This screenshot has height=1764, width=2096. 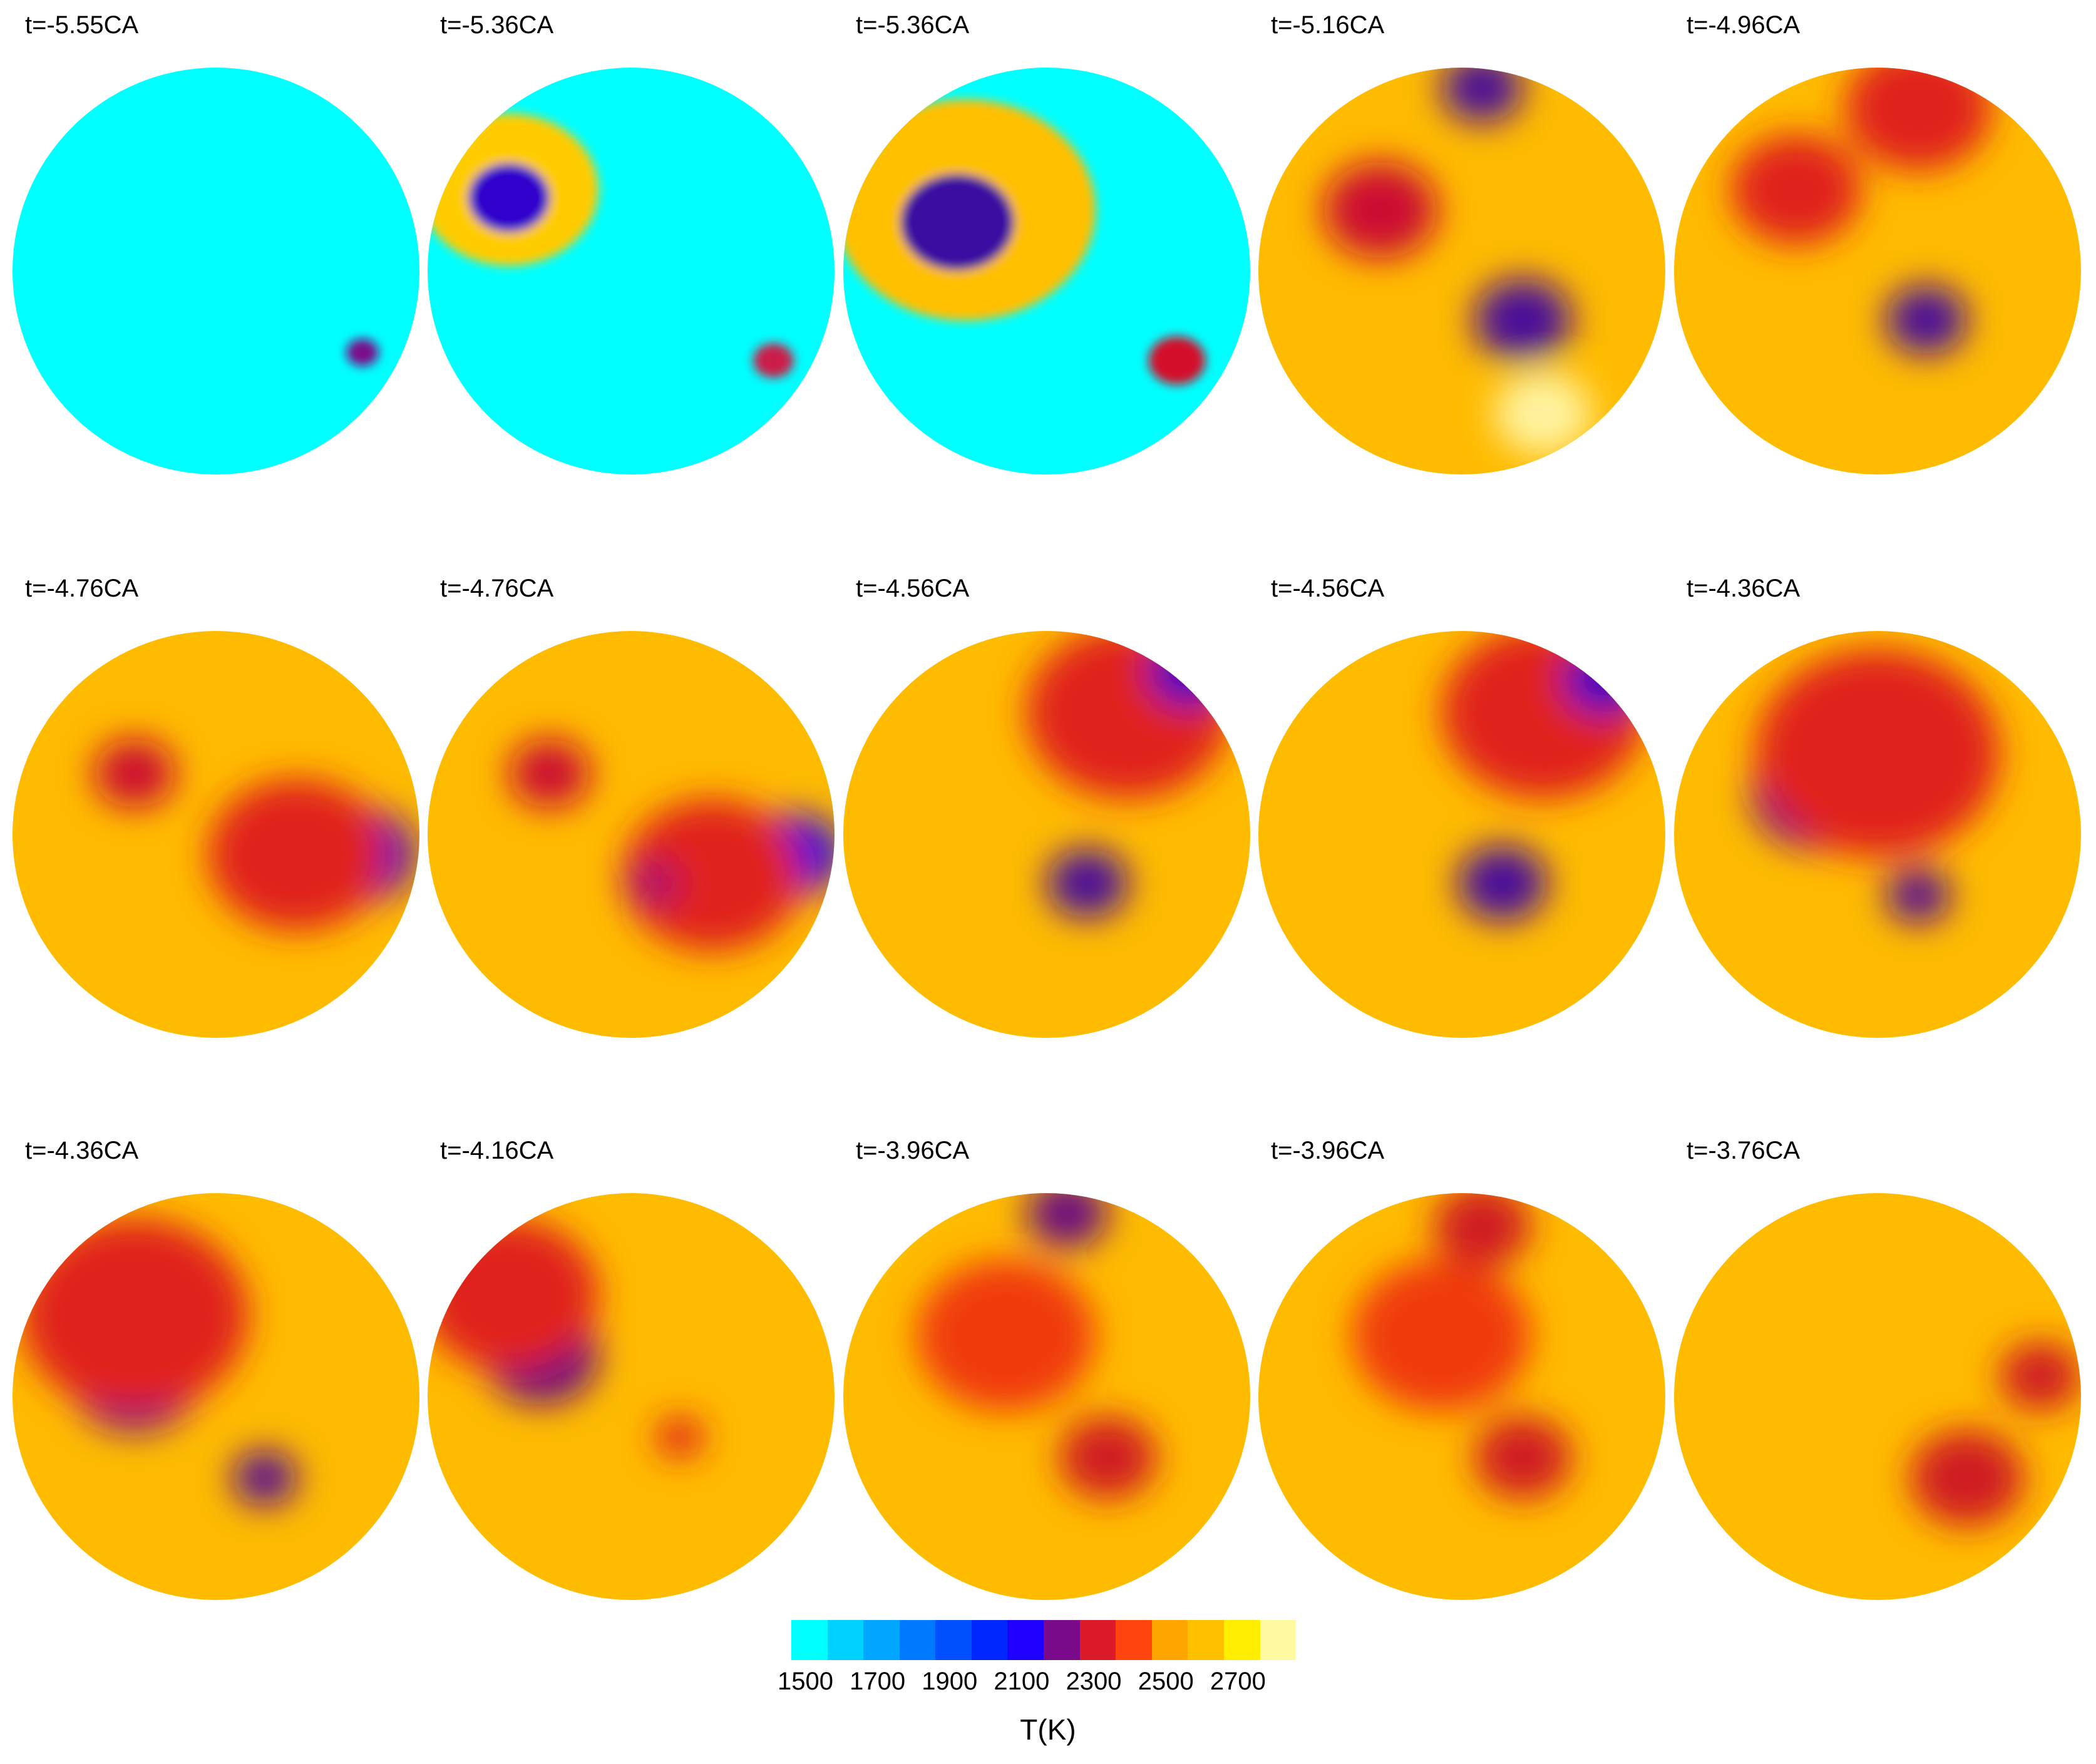 I want to click on panel-label: t=-5.55CA, so click(x=82, y=25).